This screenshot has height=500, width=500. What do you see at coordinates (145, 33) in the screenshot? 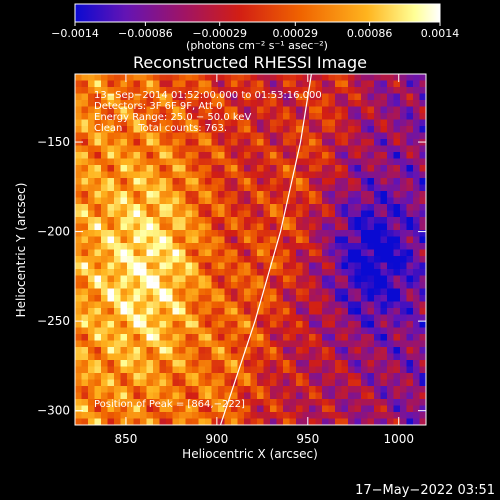
I see `colorbar-tick-label: −0.00086` at bounding box center [145, 33].